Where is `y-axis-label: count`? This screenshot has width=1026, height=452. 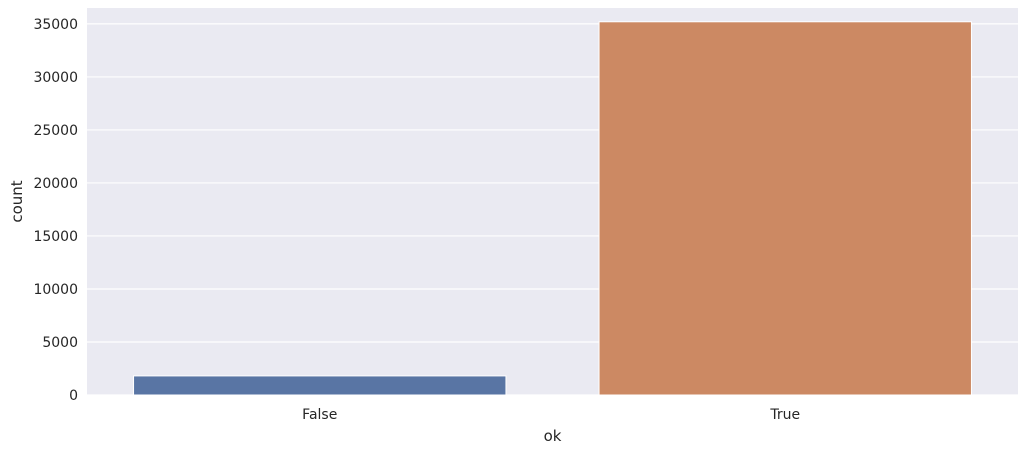 y-axis-label: count is located at coordinates (17, 201).